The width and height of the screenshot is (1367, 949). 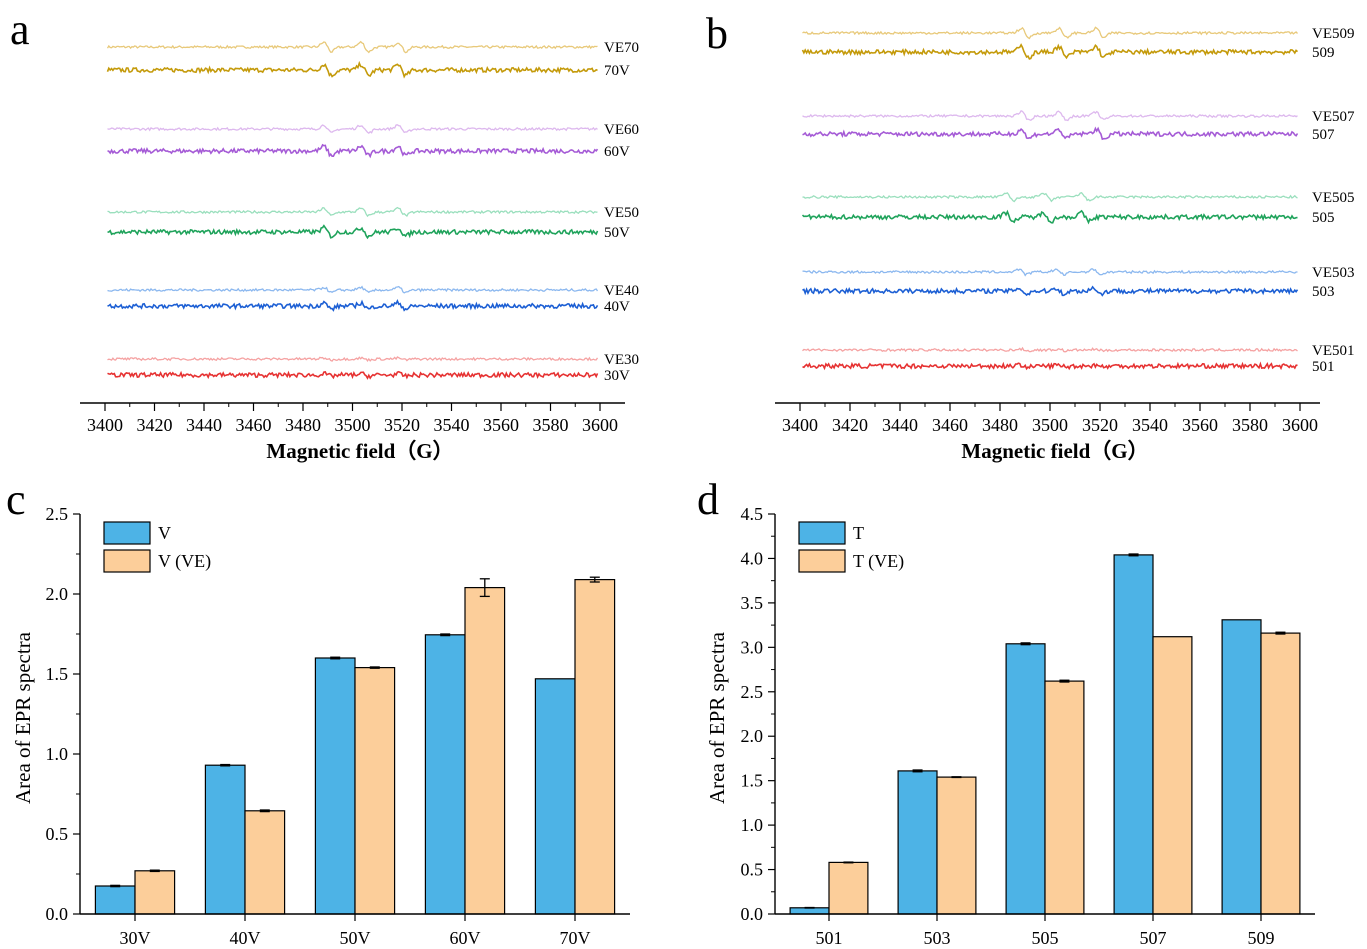 What do you see at coordinates (352, 69) in the screenshot?
I see `spectrum-line-70v` at bounding box center [352, 69].